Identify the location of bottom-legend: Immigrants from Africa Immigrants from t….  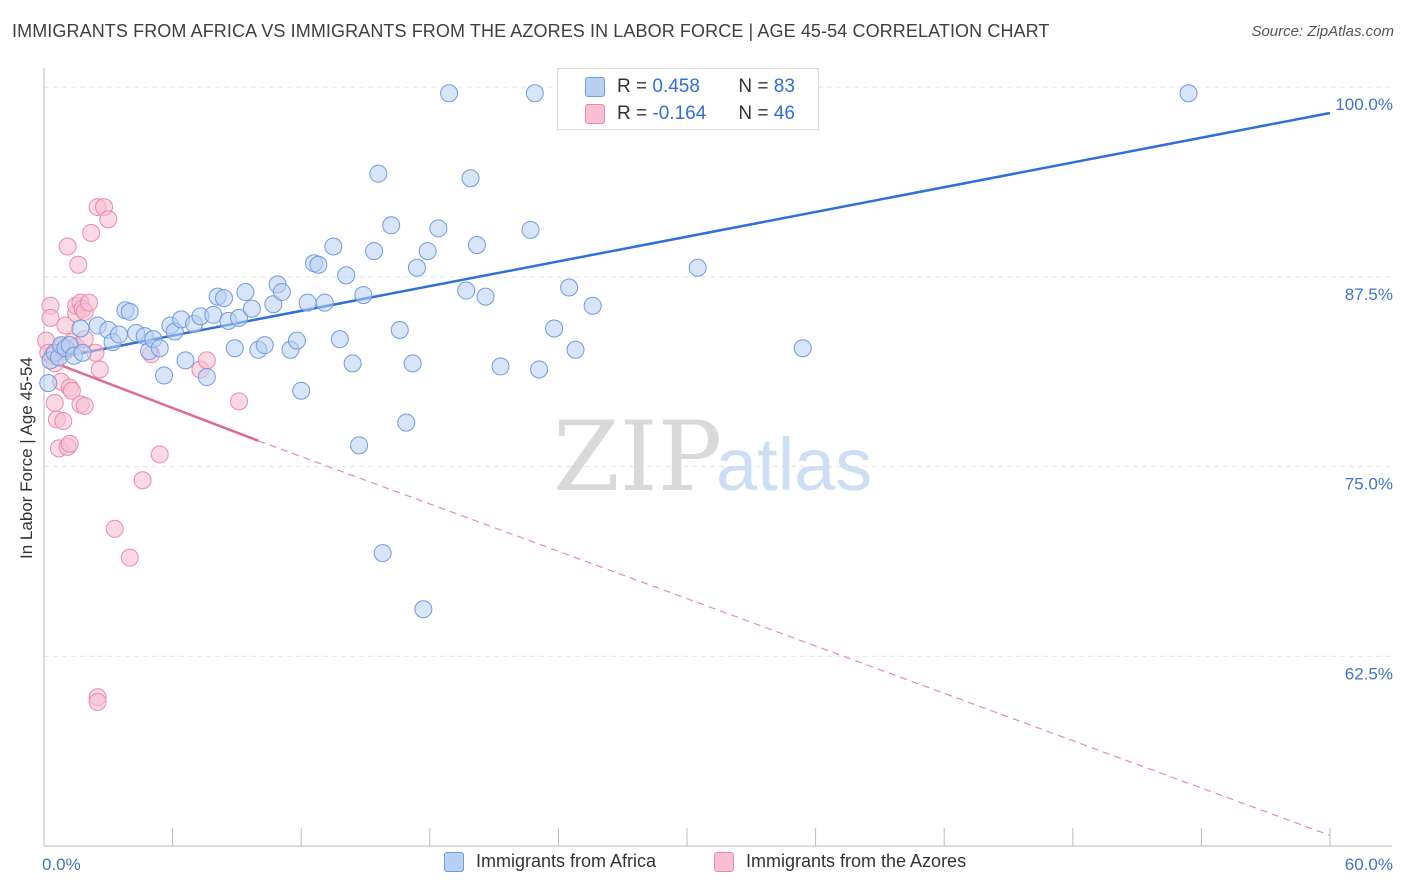
(703, 865).